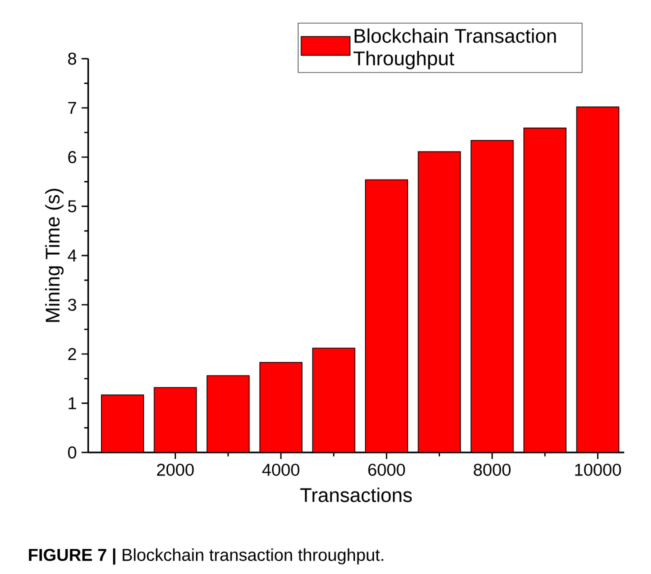 The height and width of the screenshot is (574, 651). Describe the element at coordinates (72, 206) in the screenshot. I see `y-tick-label: 5` at that location.